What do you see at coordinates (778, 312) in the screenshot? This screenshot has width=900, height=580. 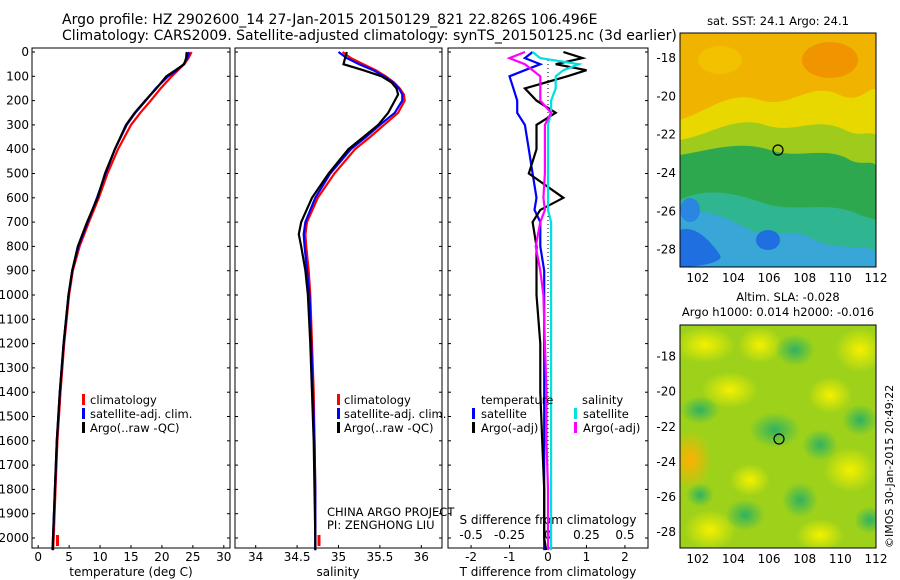 I see `sla-map-subtitle: Argo h1000: 0.014 h2000: -0.016` at bounding box center [778, 312].